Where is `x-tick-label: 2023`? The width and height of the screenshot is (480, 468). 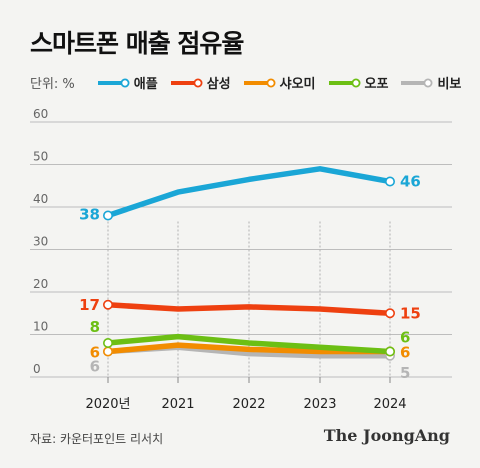 x-tick-label: 2023 is located at coordinates (319, 404).